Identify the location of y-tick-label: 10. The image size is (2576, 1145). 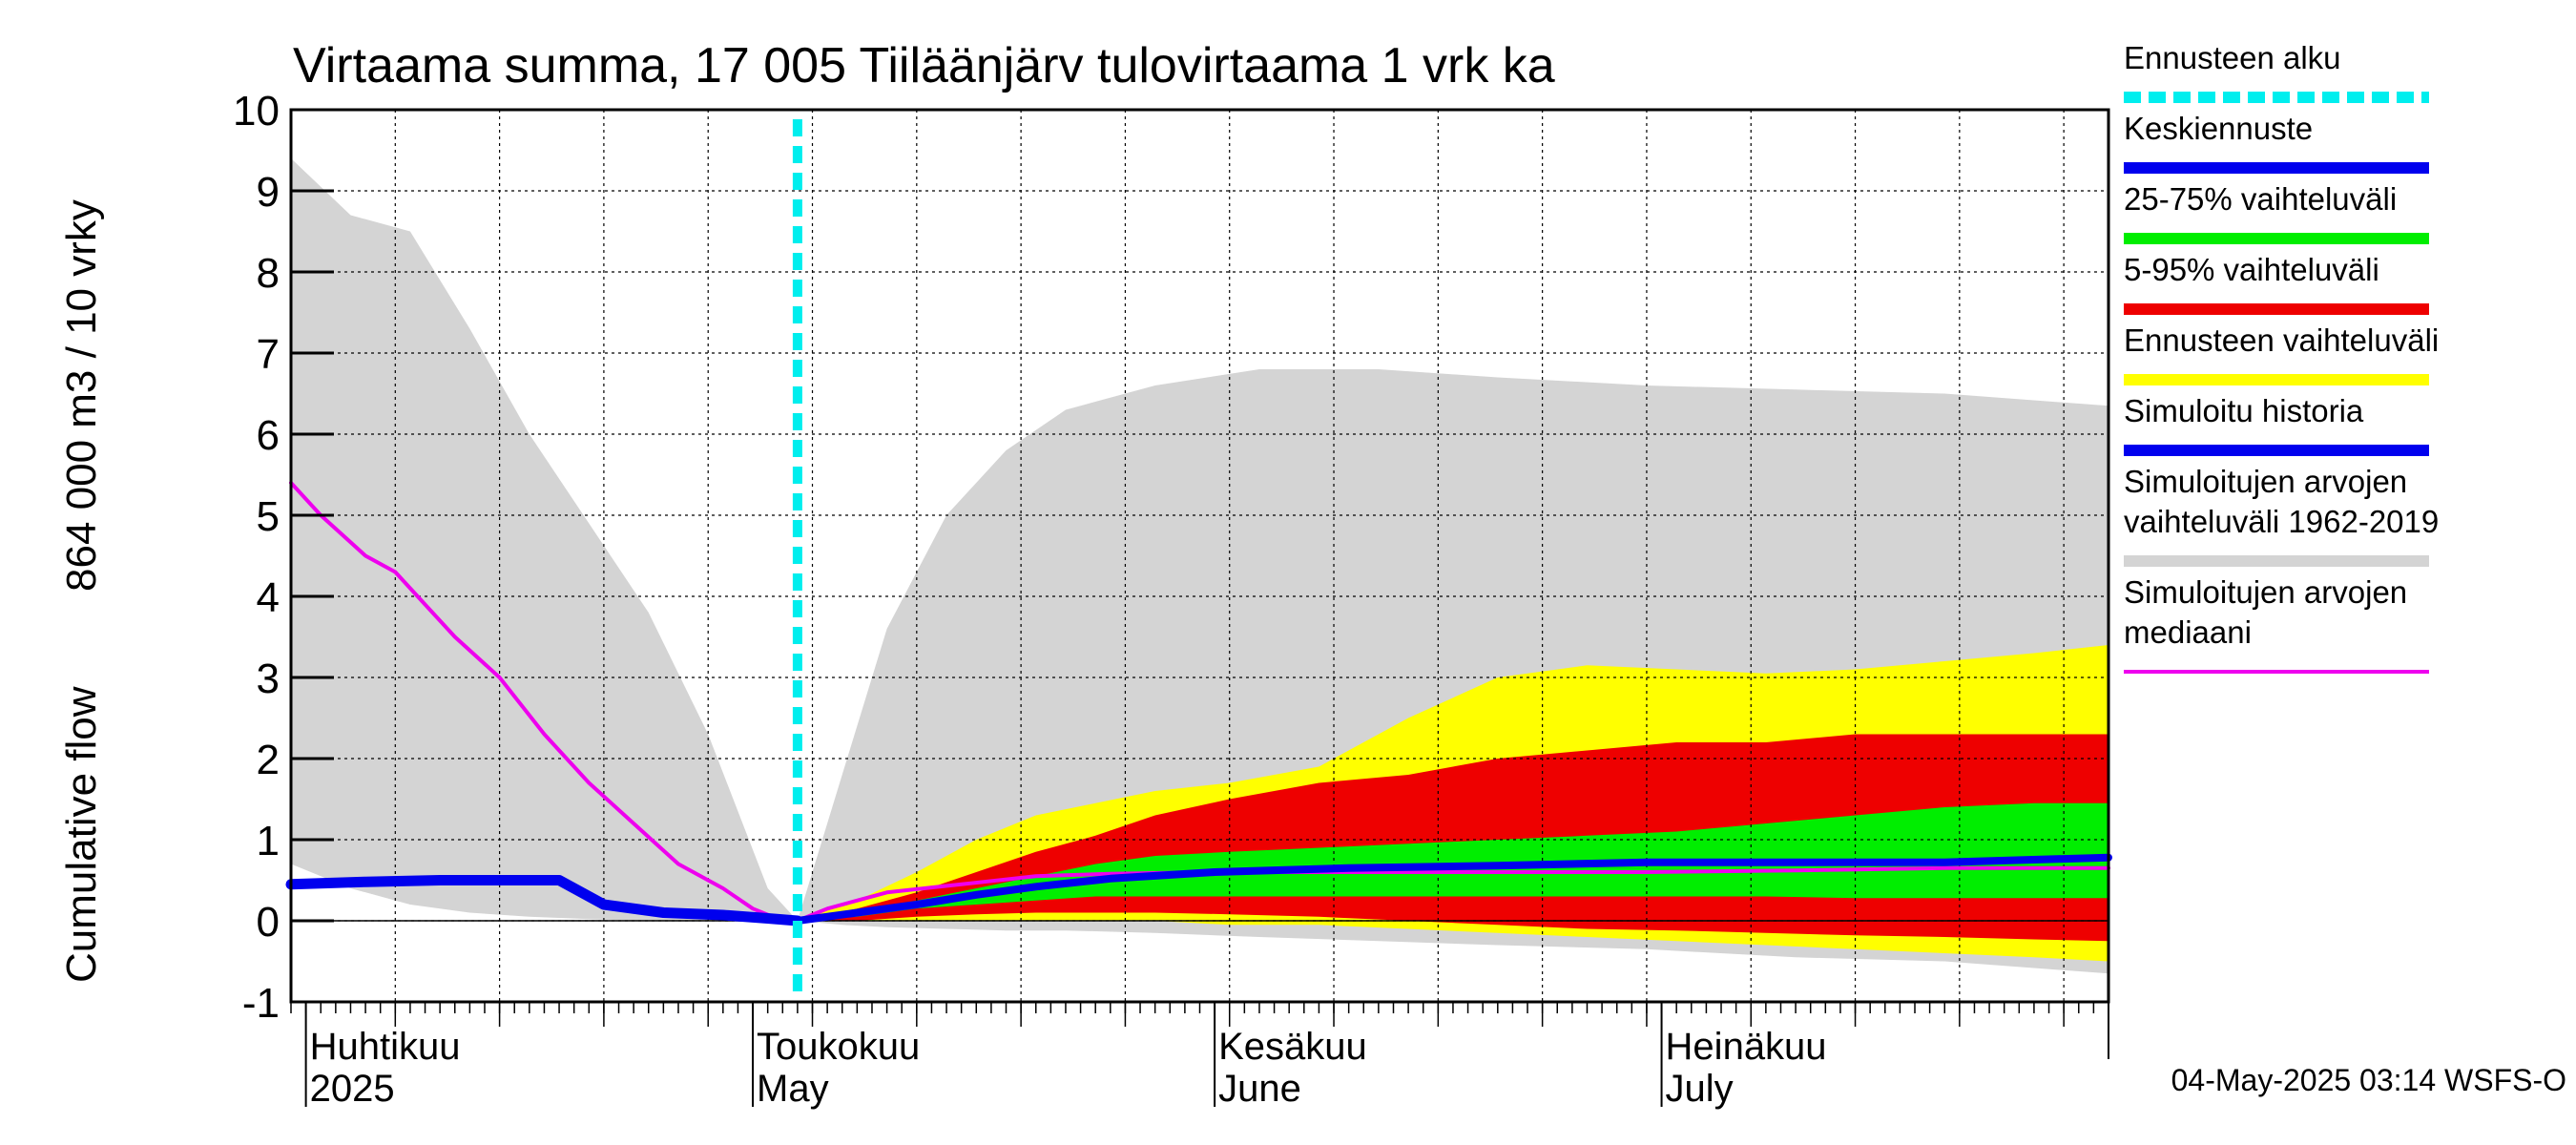
(256, 112).